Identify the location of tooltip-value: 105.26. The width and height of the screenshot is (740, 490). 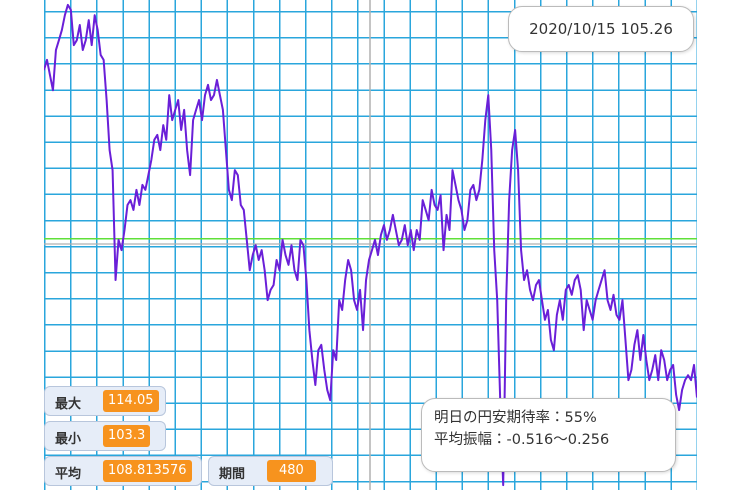
(646, 29).